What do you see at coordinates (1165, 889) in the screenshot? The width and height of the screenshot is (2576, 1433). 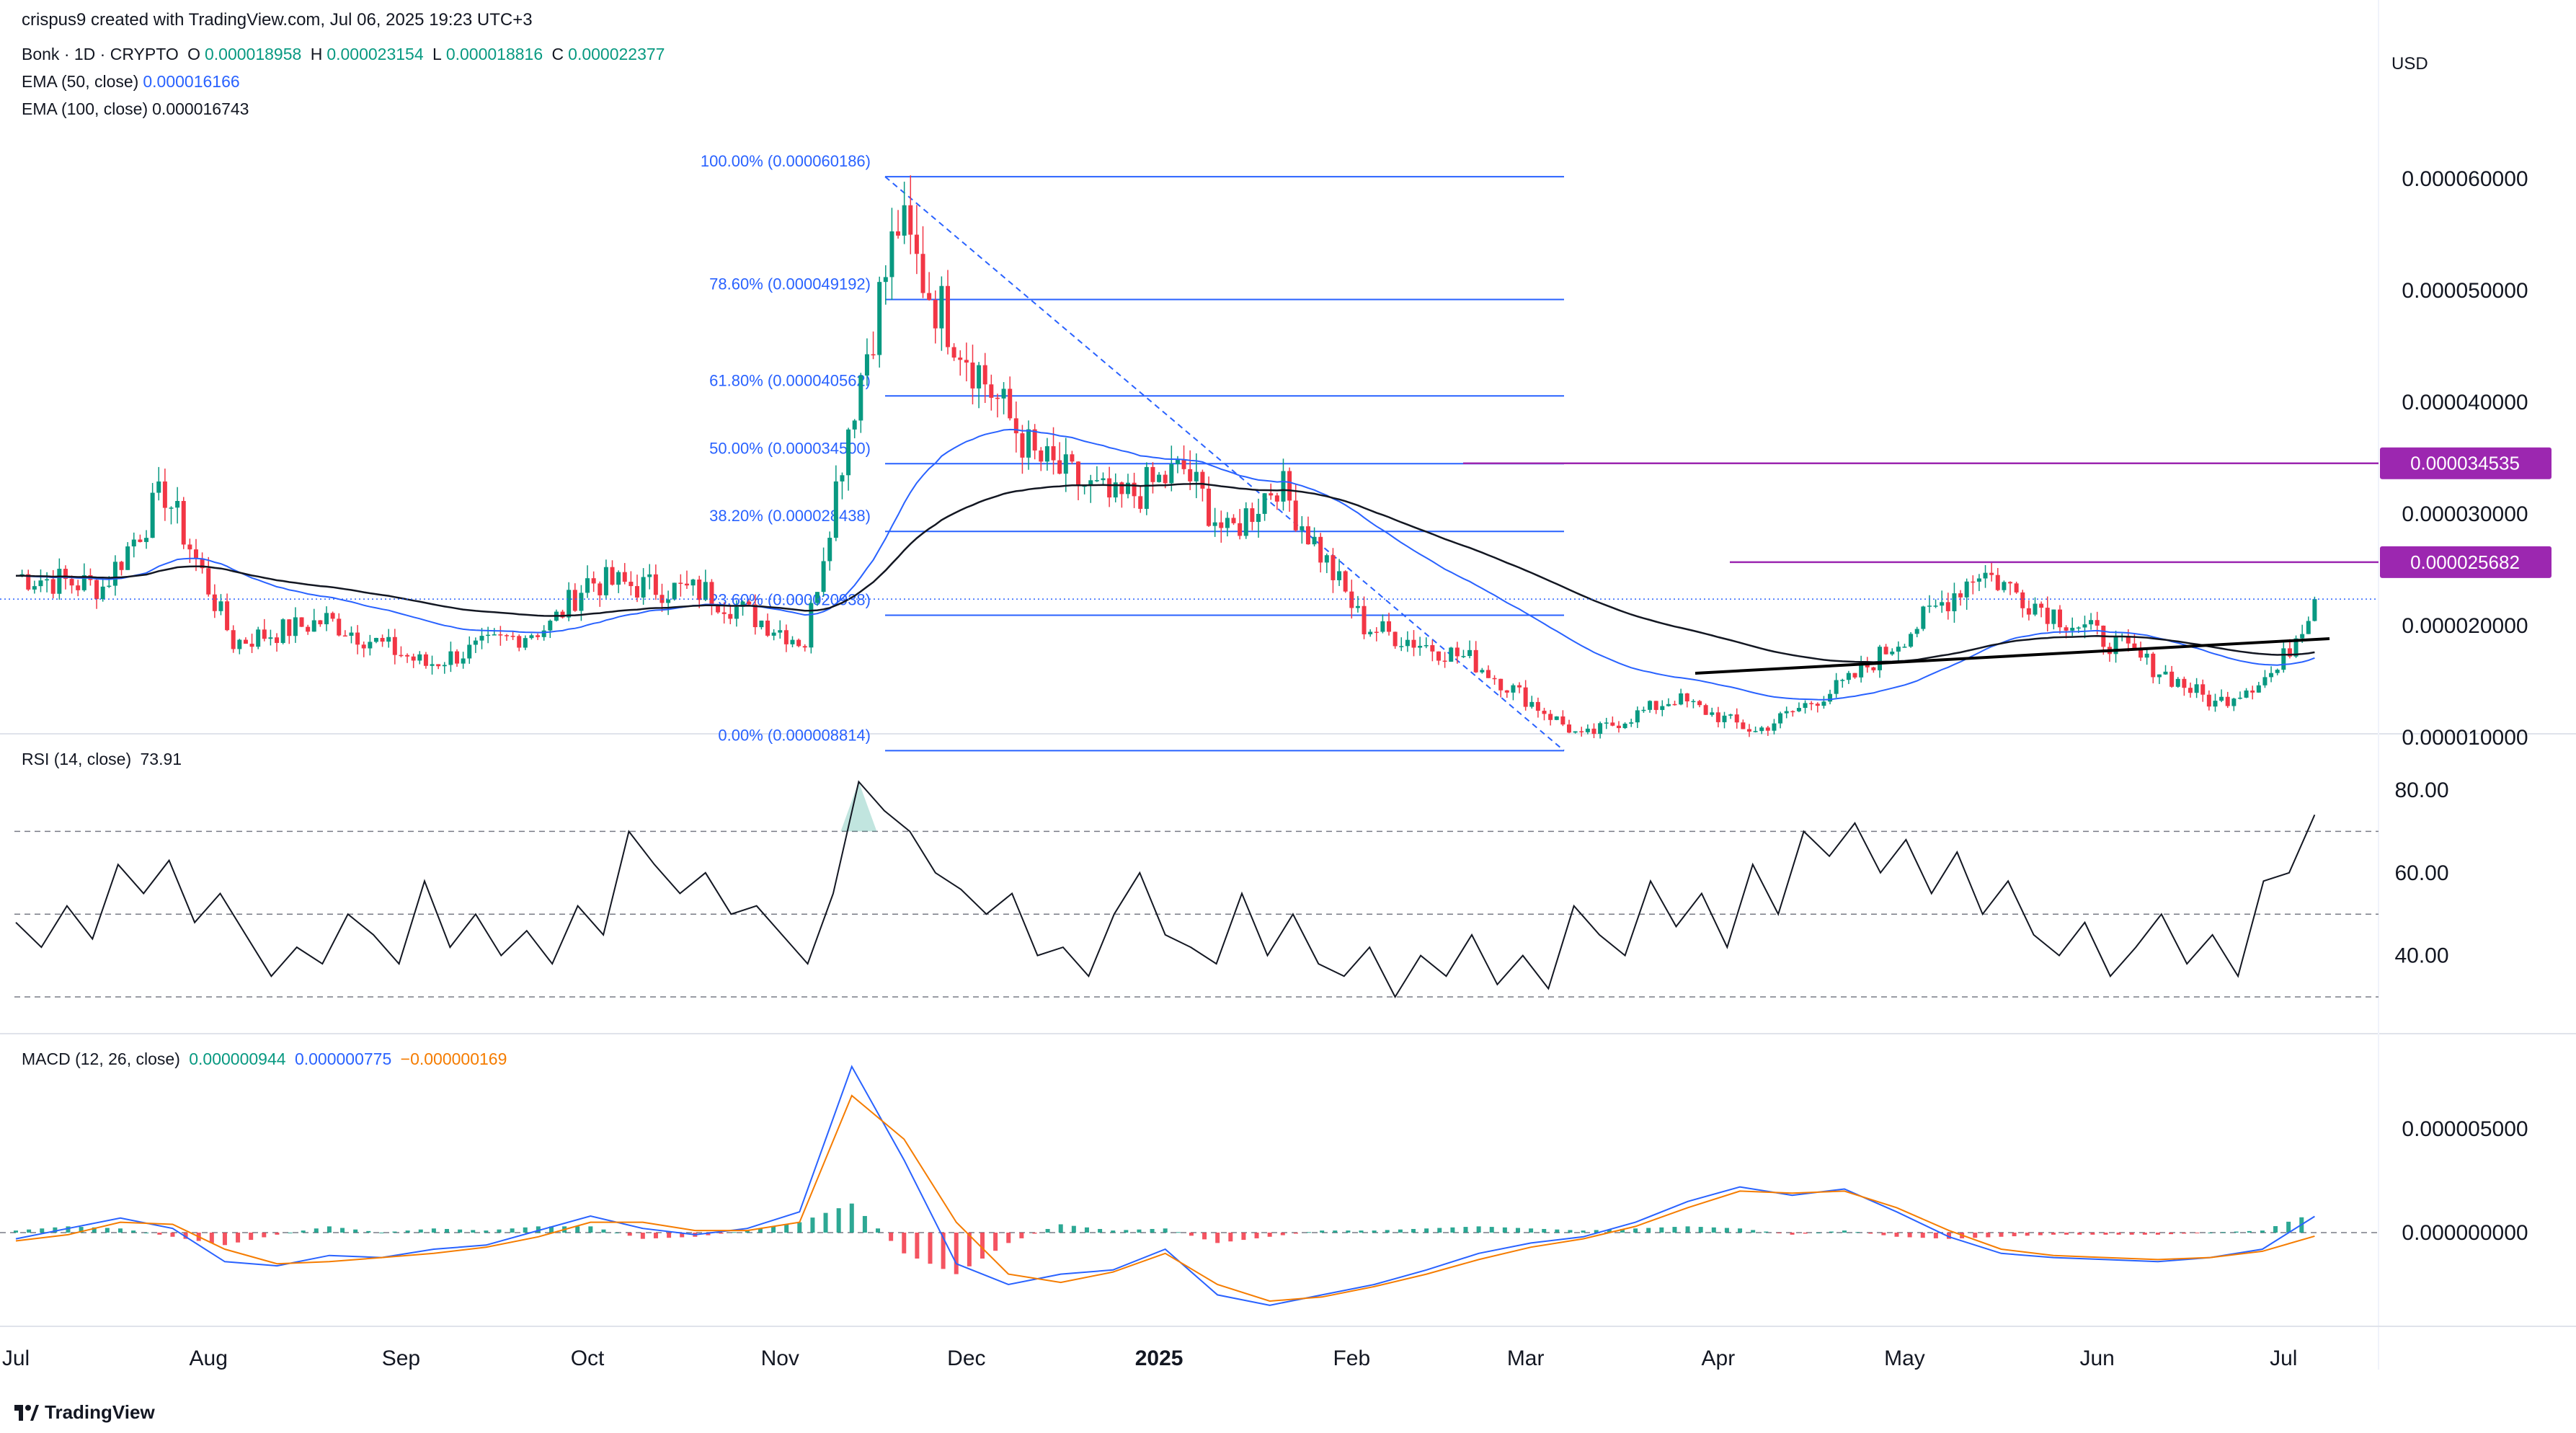 I see `rsi-line` at bounding box center [1165, 889].